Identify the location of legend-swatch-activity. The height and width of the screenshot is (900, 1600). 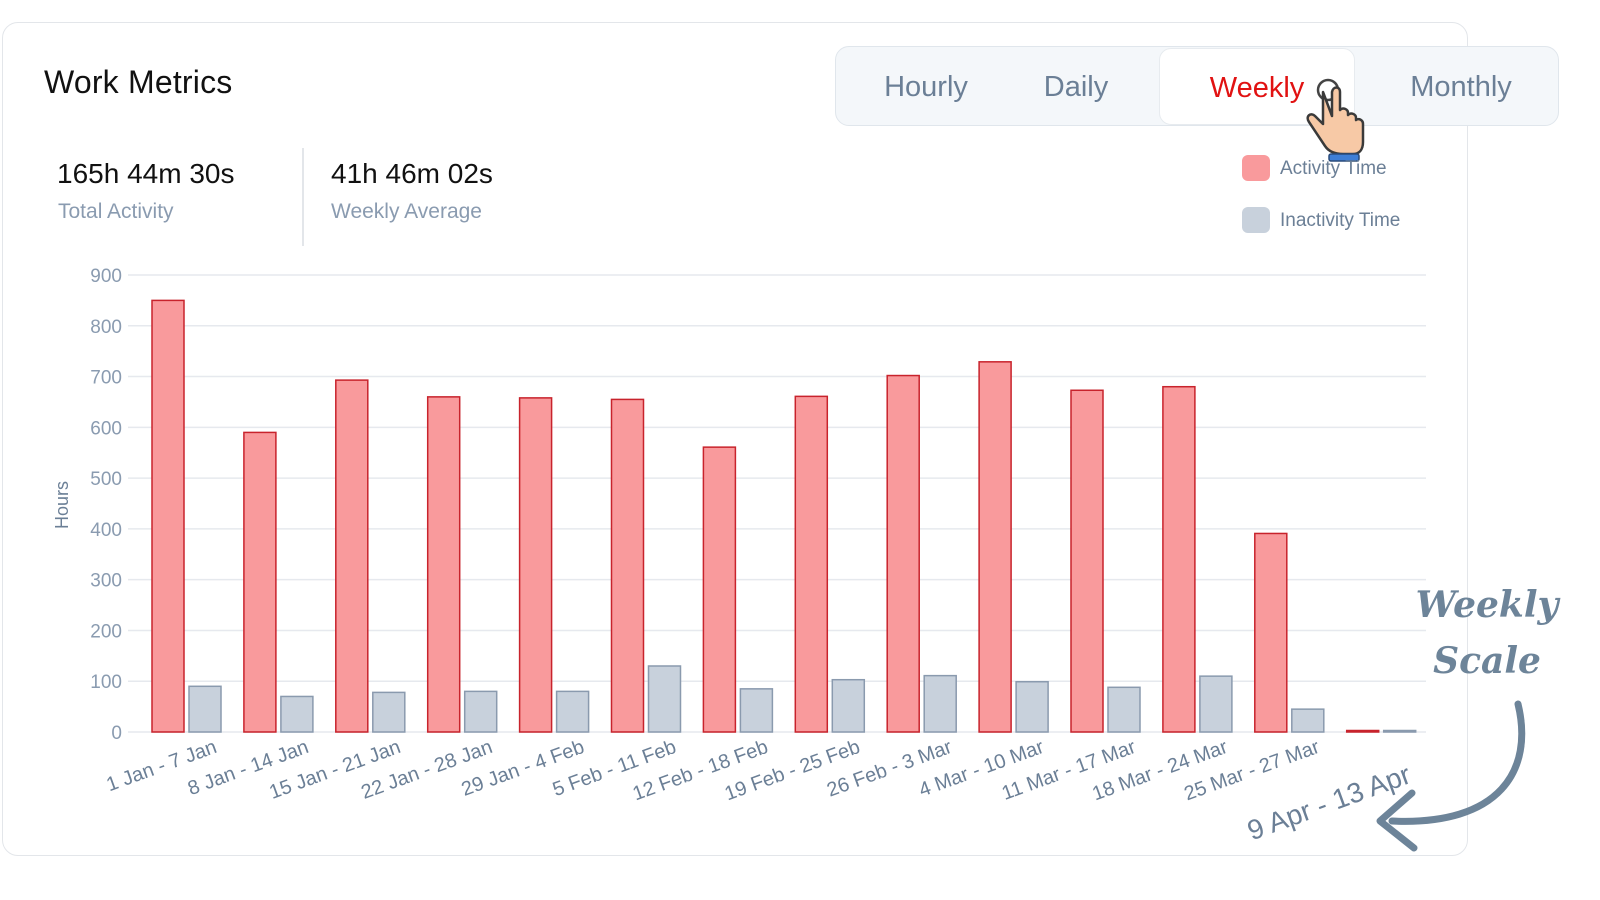
(1256, 168).